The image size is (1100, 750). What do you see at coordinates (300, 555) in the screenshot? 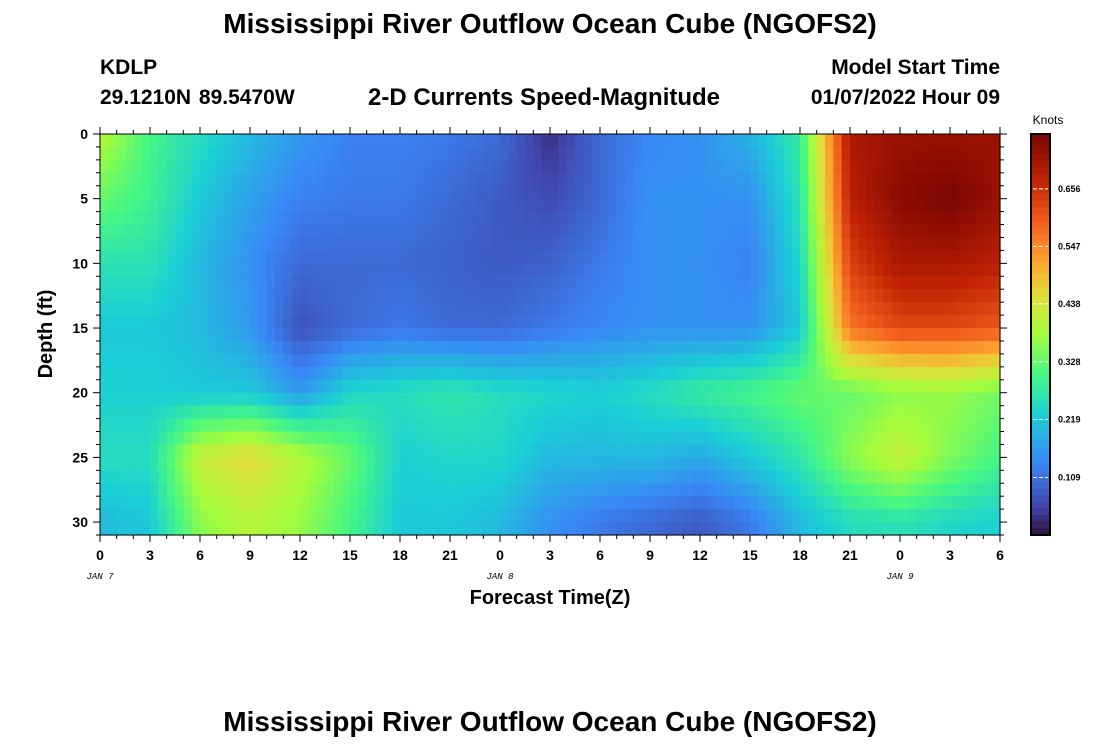
I see `x-tick-label: 12` at bounding box center [300, 555].